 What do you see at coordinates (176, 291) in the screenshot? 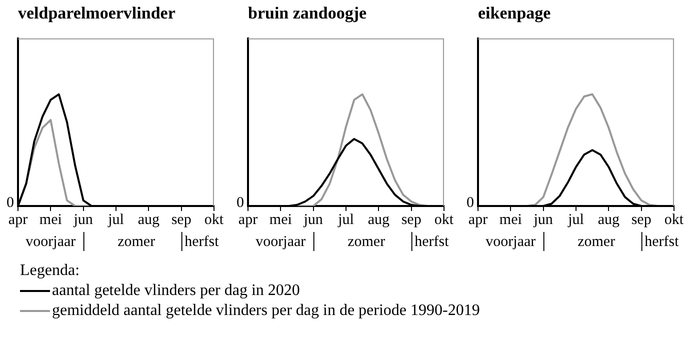
I see `legend-label: aantal getelde vlinders per dag in 2020` at bounding box center [176, 291].